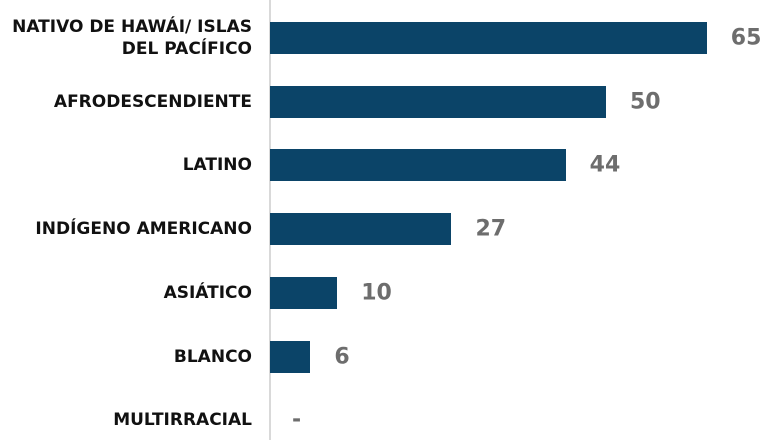 The height and width of the screenshot is (440, 777). What do you see at coordinates (342, 356) in the screenshot?
I see `value-label: 6` at bounding box center [342, 356].